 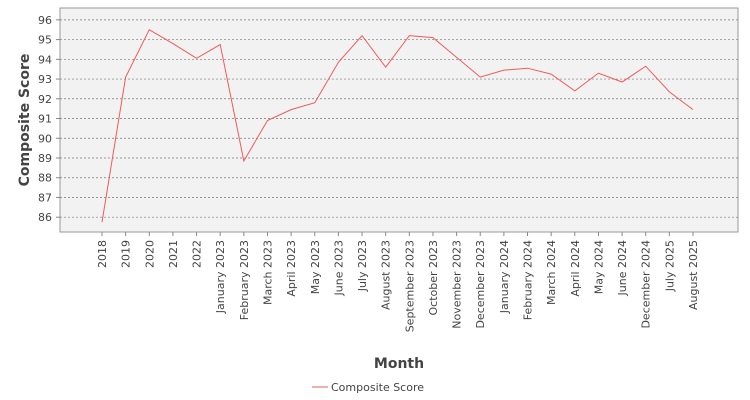 I want to click on x-tick-label: April 2023, so click(x=291, y=268).